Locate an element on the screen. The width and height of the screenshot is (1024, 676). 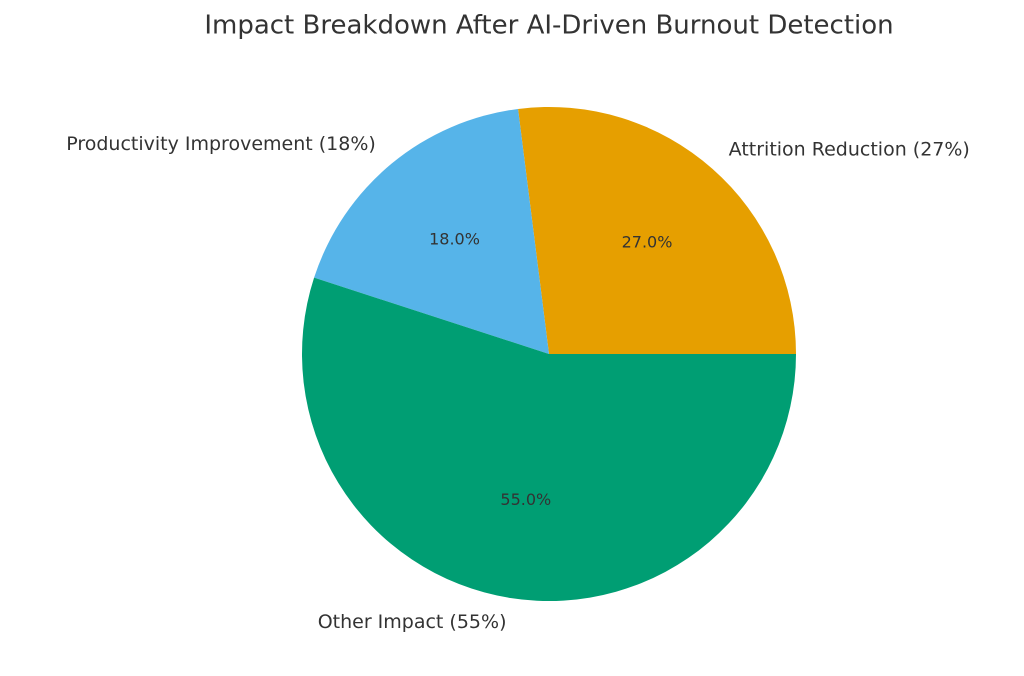
slice-label: Attrition Reduction (27%) is located at coordinates (849, 150).